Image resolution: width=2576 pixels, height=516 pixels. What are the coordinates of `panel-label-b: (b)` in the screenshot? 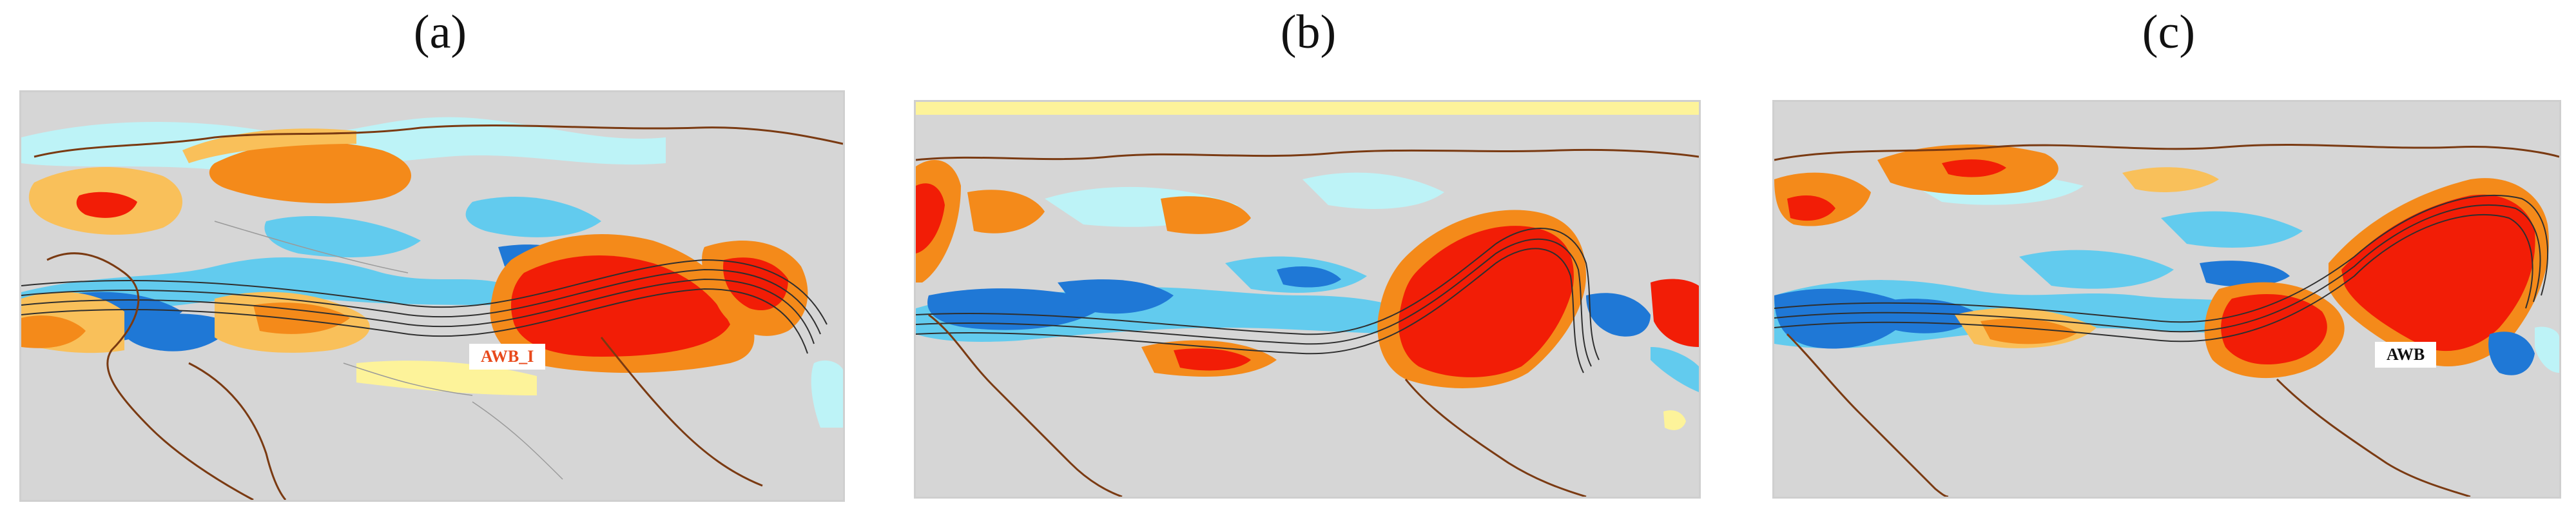 It's located at (1308, 33).